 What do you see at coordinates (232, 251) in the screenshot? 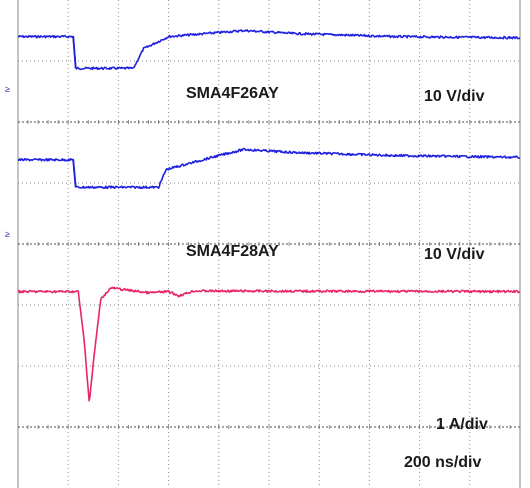
I see `ch2-name-label: SMA4F28AY` at bounding box center [232, 251].